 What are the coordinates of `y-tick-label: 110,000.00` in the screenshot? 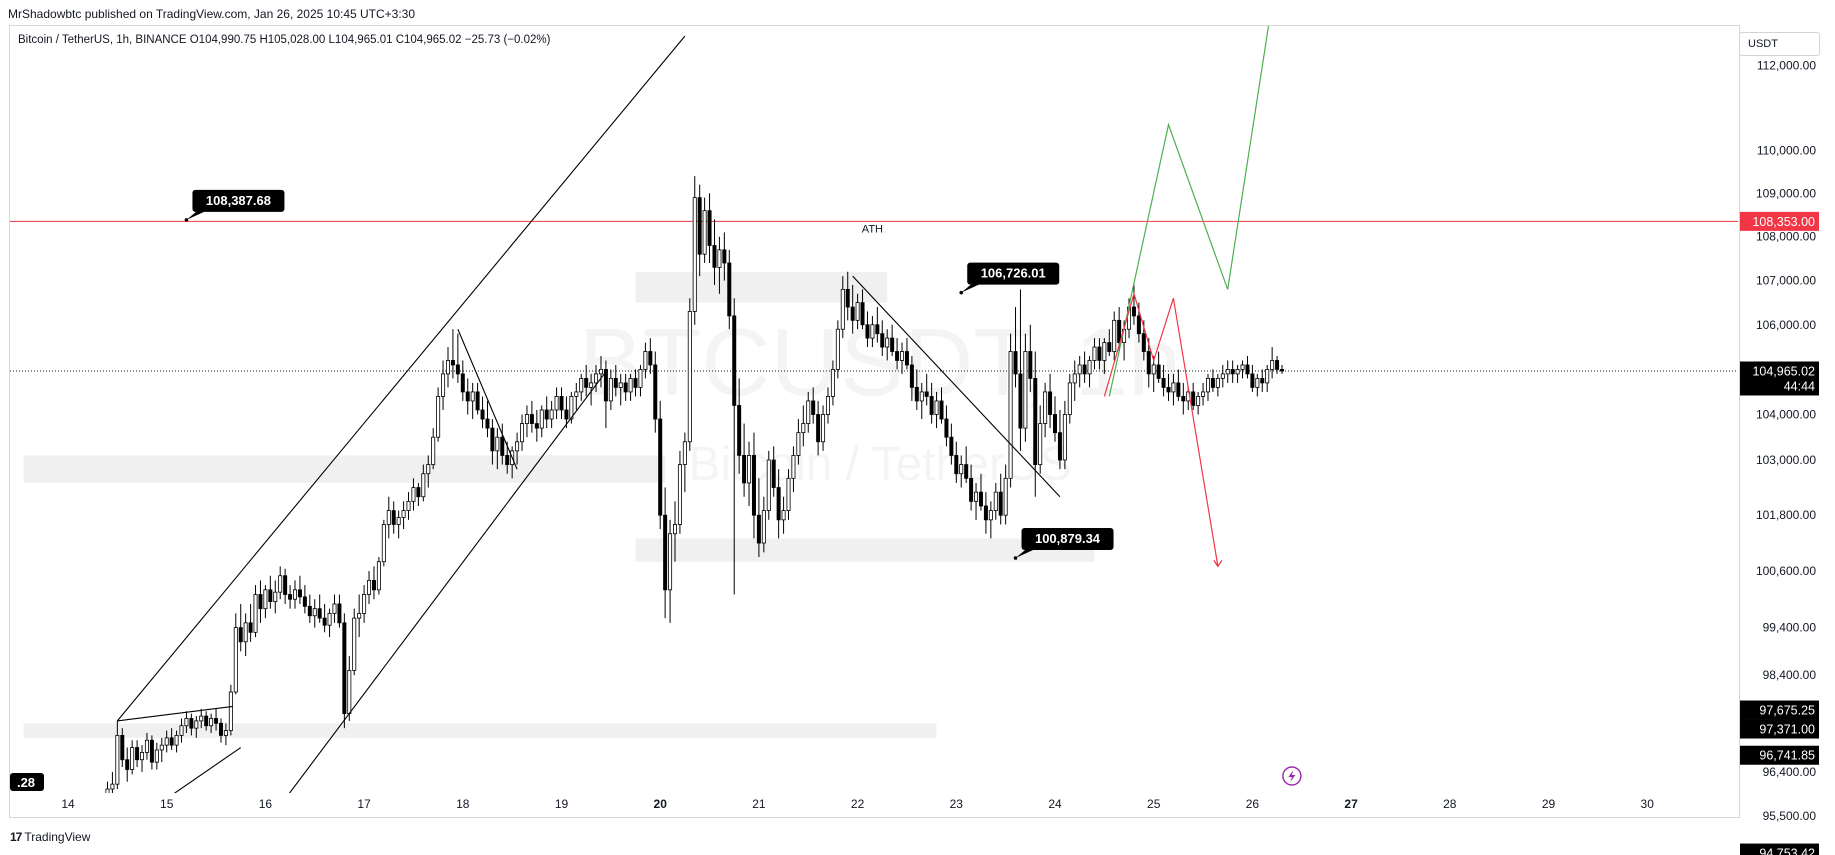 It's located at (1786, 150).